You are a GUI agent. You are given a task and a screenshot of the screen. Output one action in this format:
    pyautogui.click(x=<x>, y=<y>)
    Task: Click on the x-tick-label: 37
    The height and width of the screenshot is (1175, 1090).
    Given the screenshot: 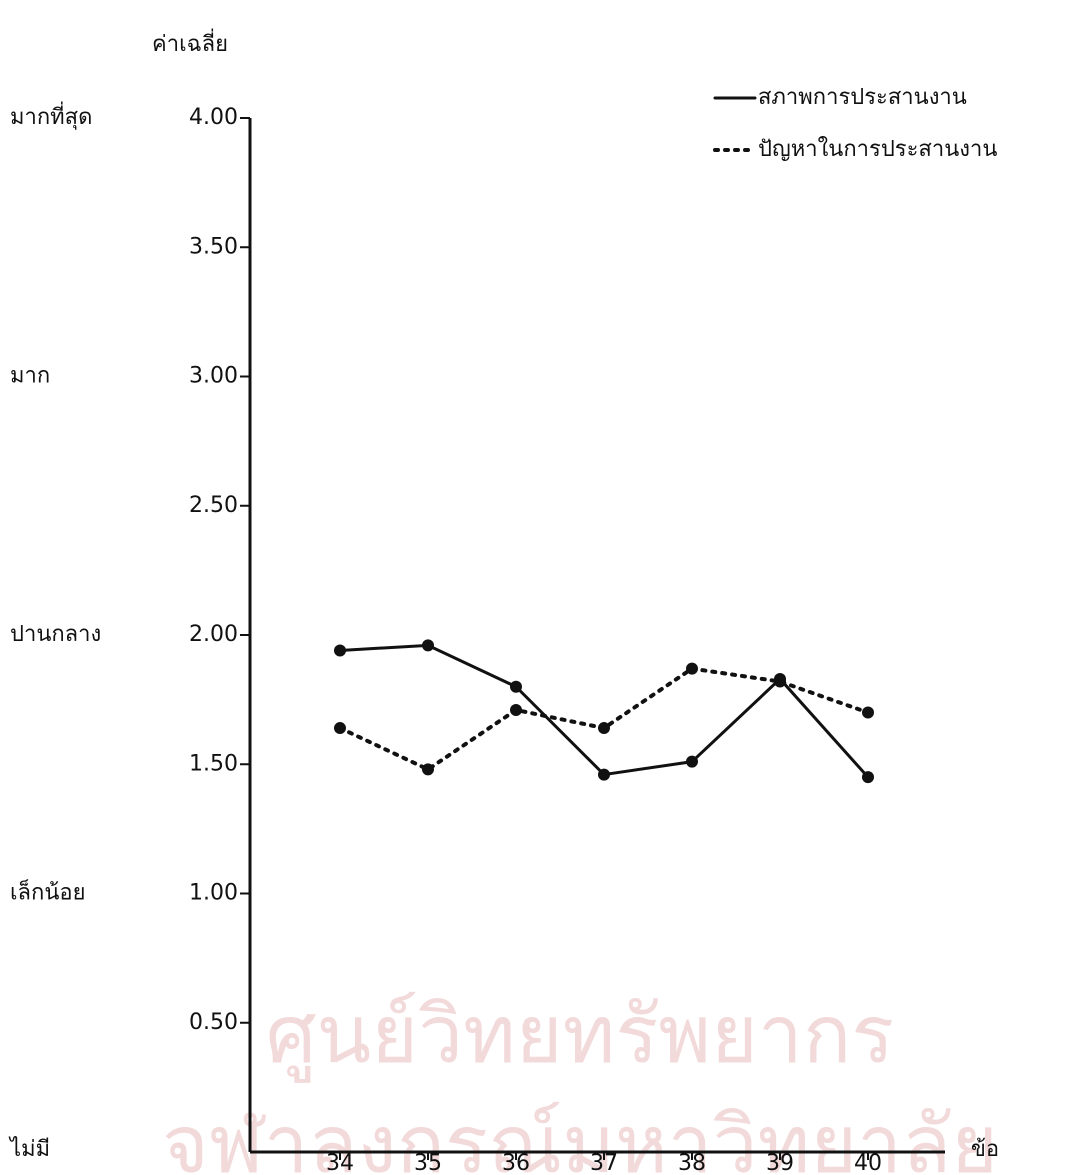 What is the action you would take?
    pyautogui.click(x=604, y=1163)
    